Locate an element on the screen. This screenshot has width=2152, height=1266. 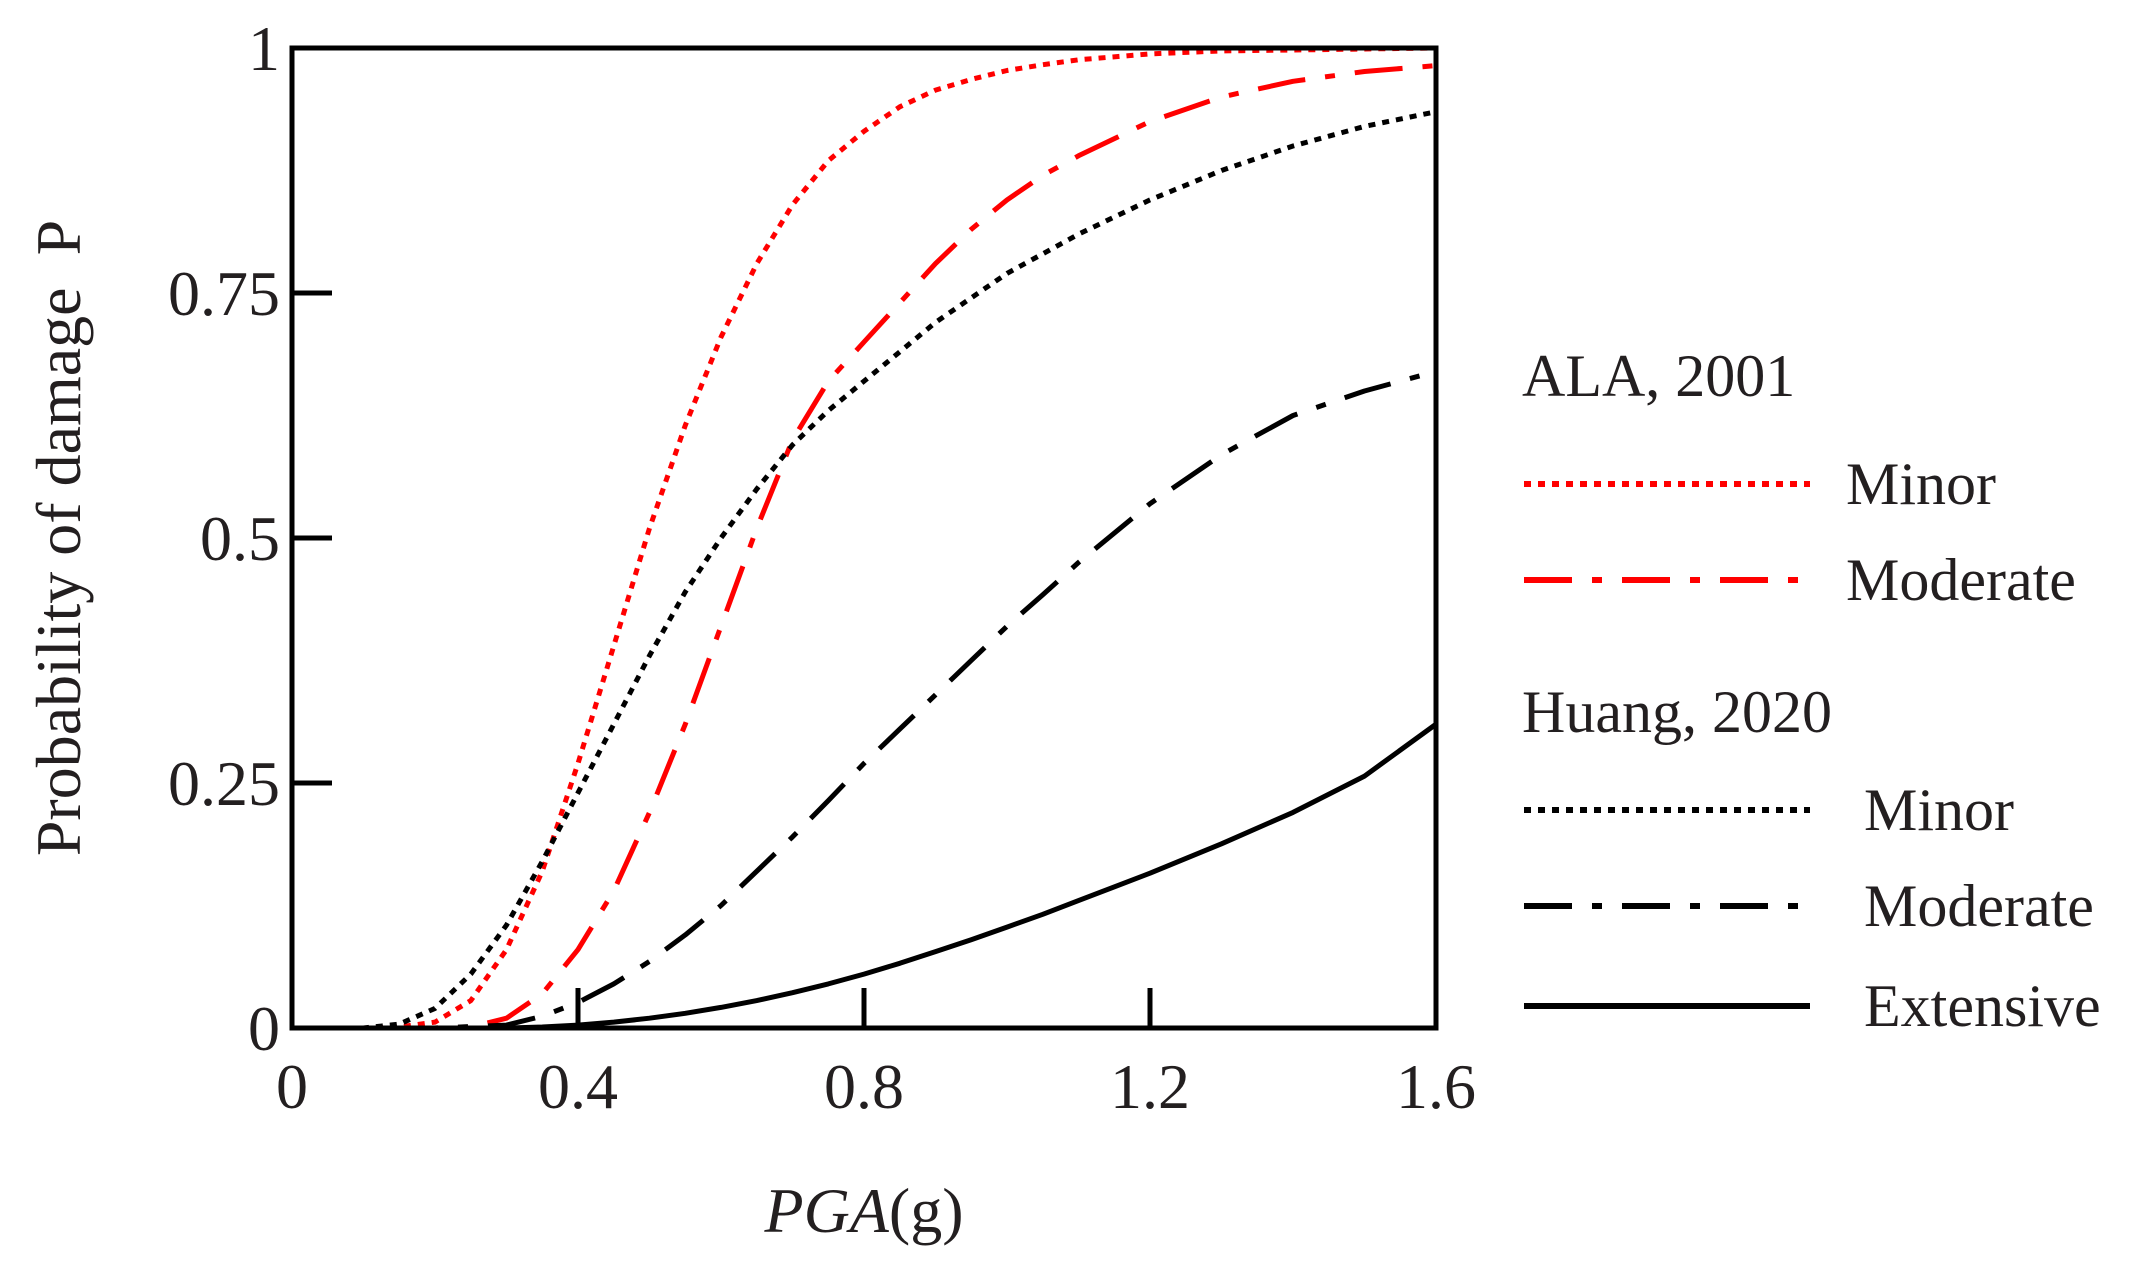
legend-title-ala-2001: ALA, 2001 is located at coordinates (1658, 376).